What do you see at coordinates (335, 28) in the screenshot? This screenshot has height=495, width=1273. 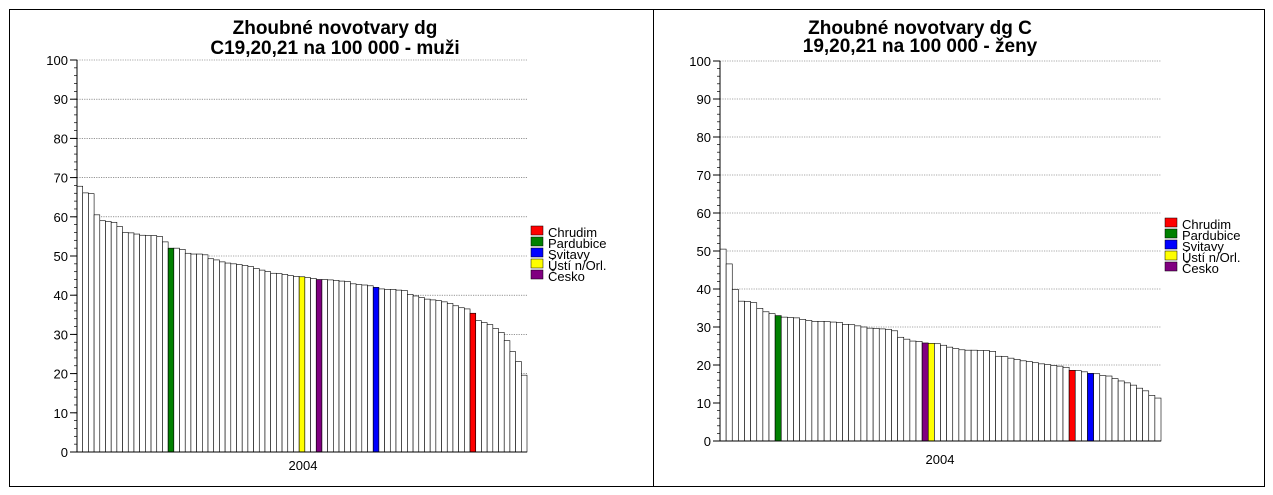 I see `chart-title-line-1: Zhoubné novotvary dg` at bounding box center [335, 28].